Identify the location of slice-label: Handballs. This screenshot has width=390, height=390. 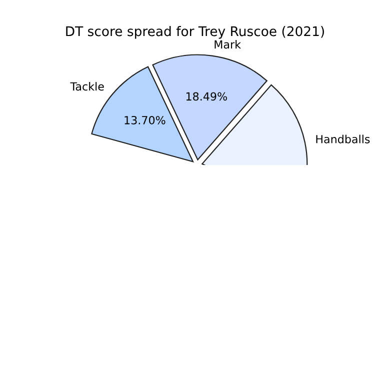
(343, 139).